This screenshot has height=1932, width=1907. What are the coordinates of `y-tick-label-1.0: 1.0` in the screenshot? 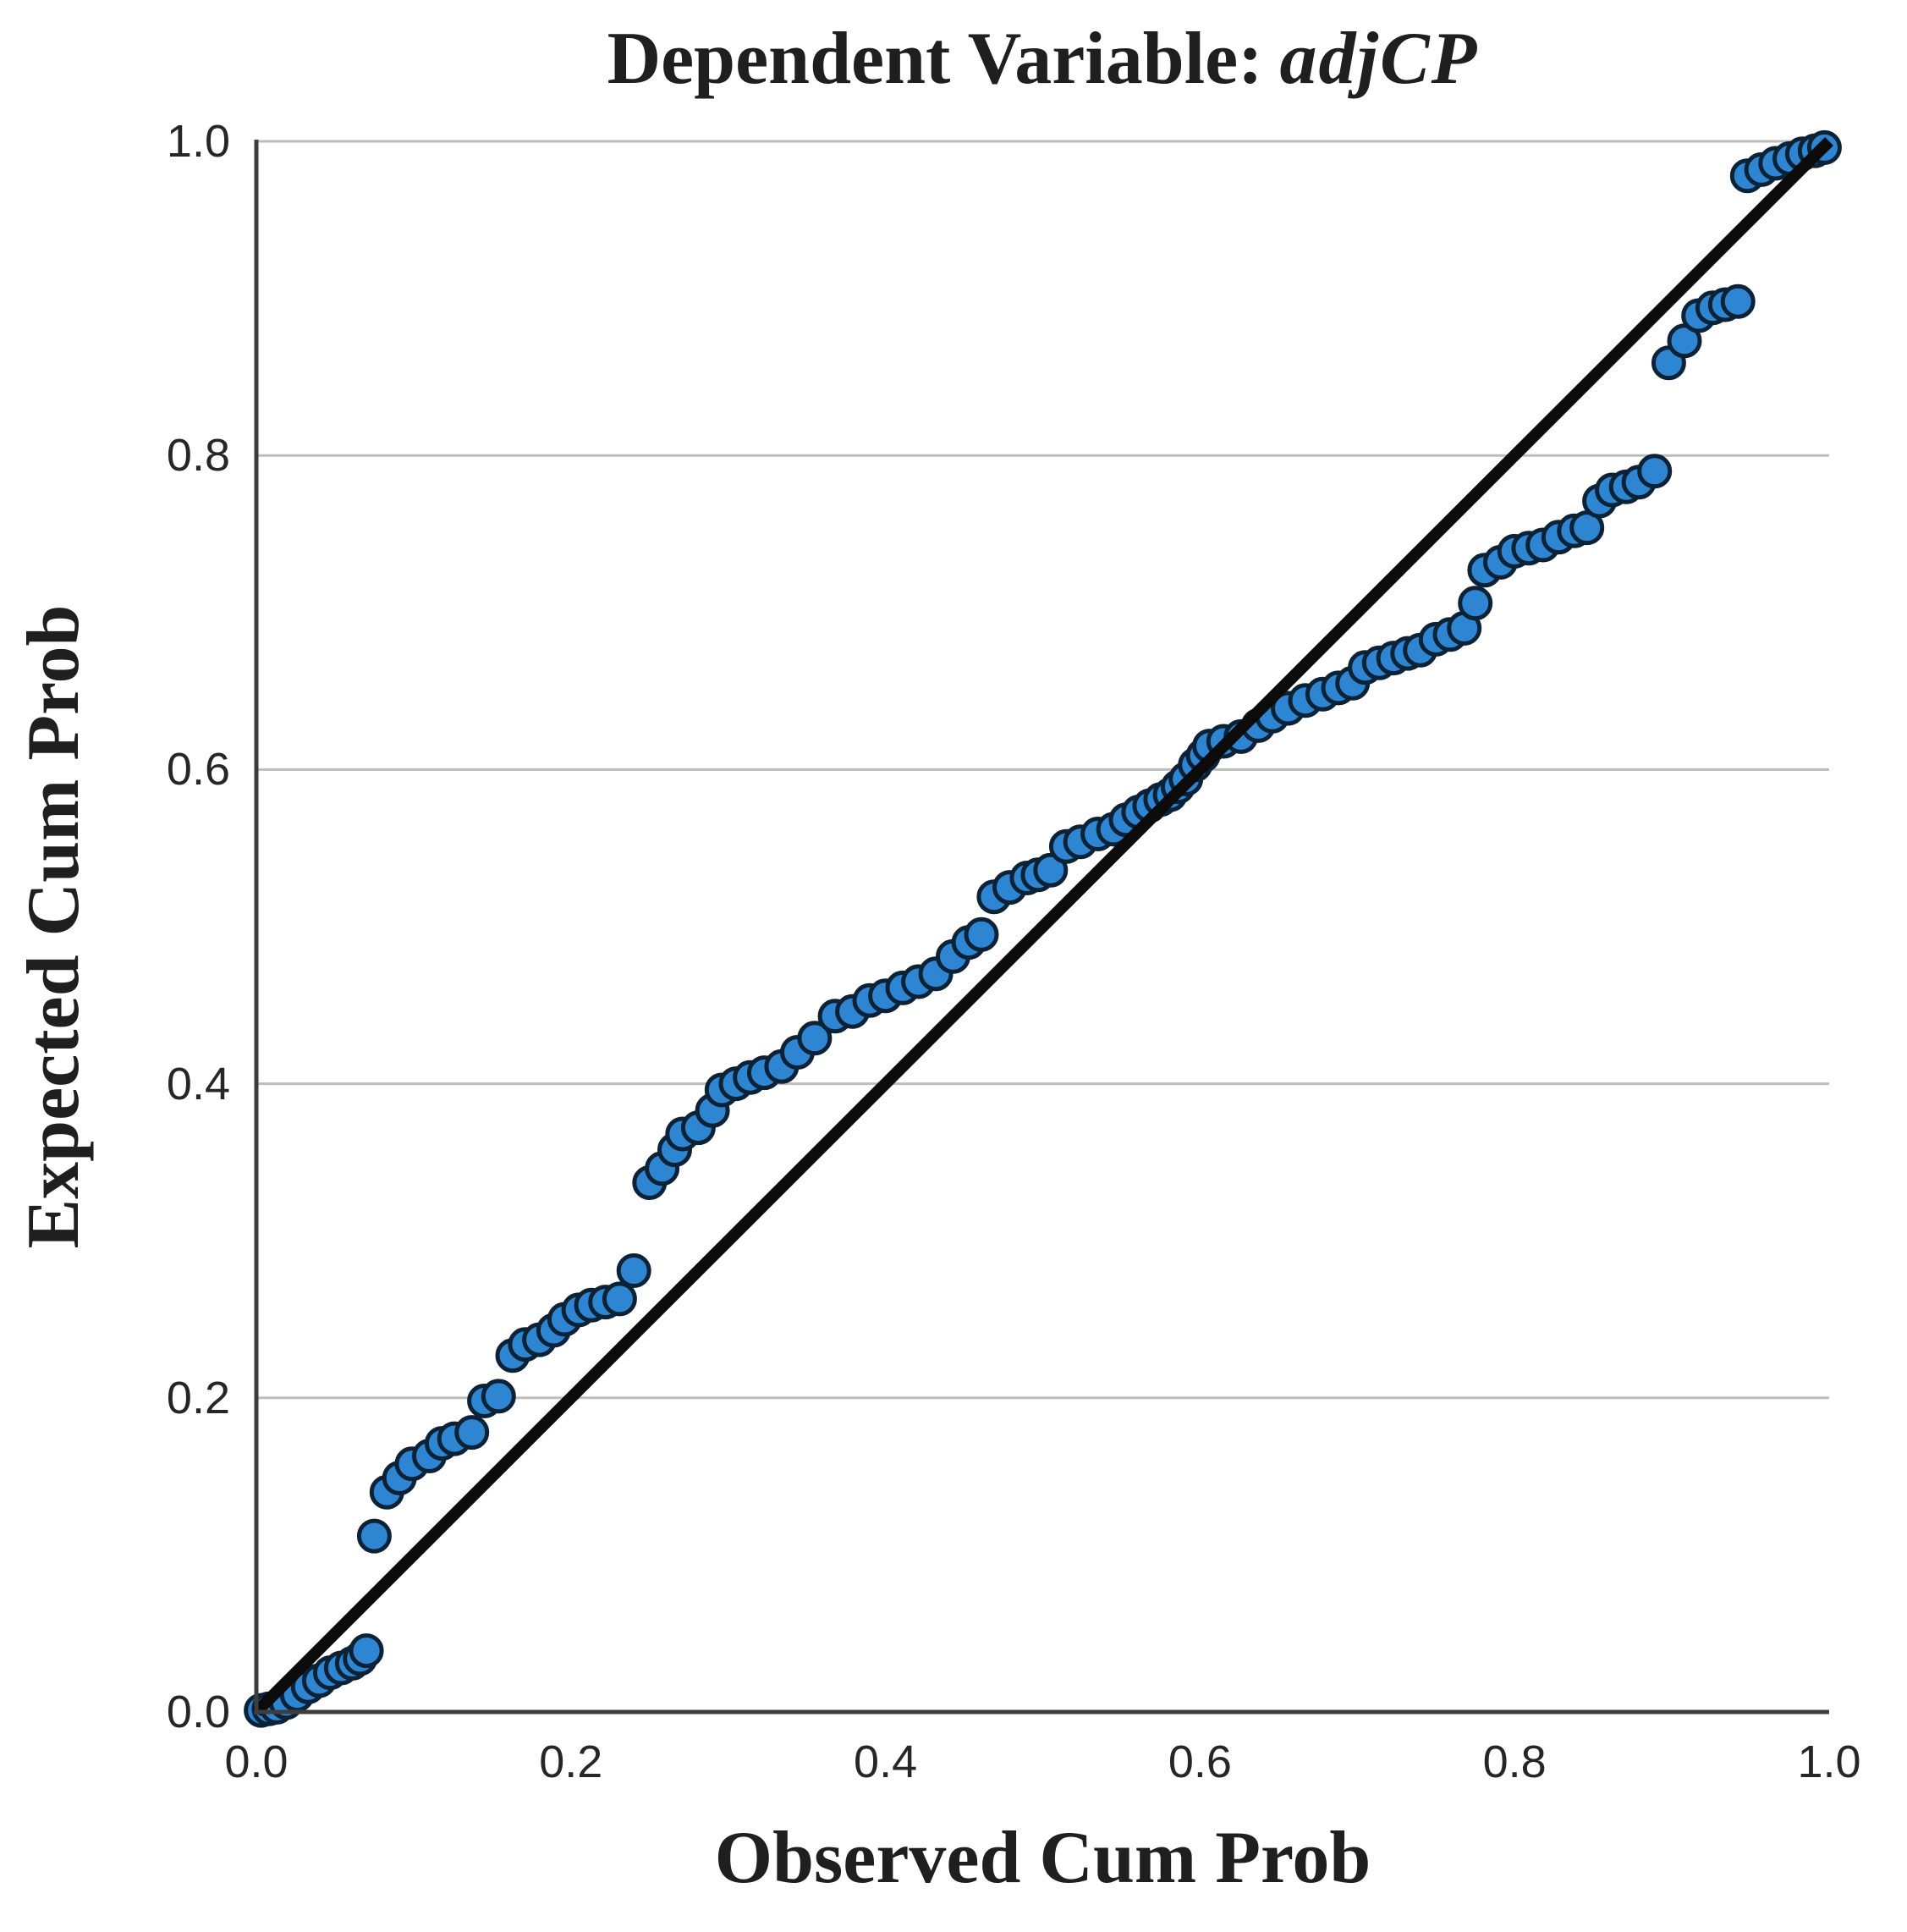 It's located at (198, 141).